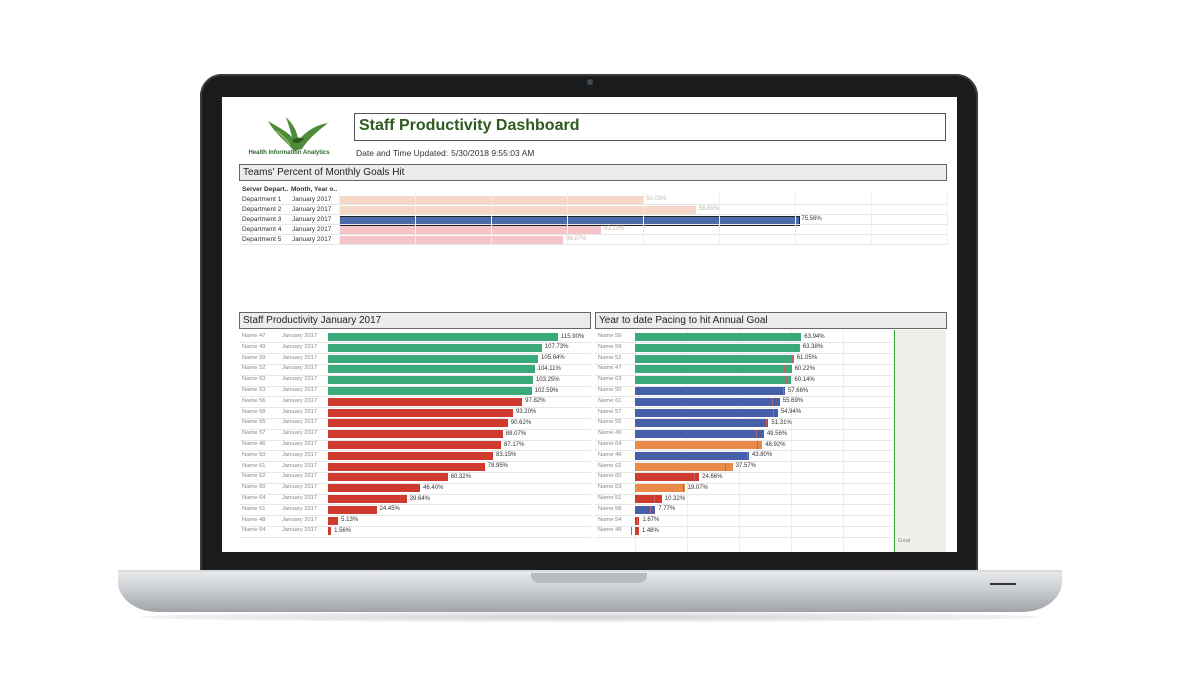 This screenshot has height=696, width=1178. What do you see at coordinates (712, 476) in the screenshot?
I see `pacing-value-label: 24.66%` at bounding box center [712, 476].